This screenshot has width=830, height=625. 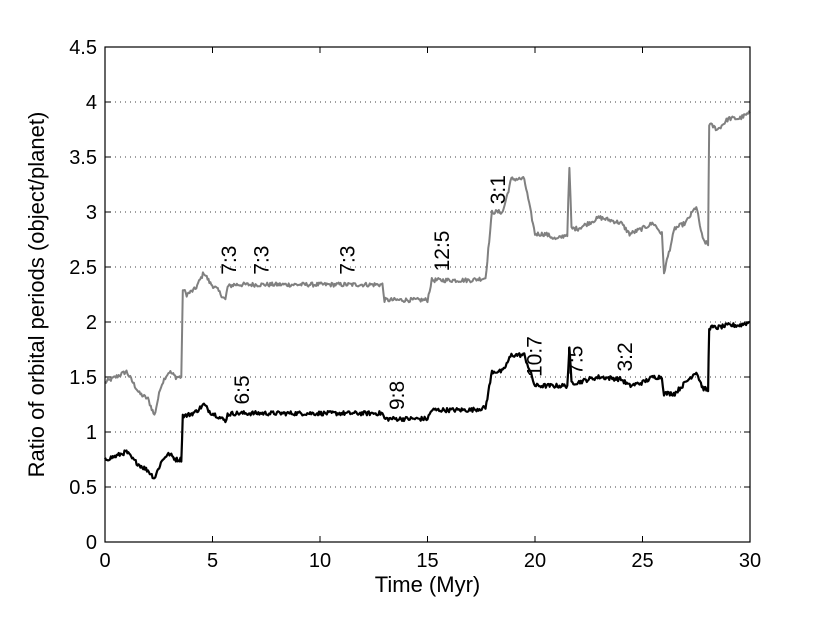 I want to click on y-tick-label: 1, so click(x=91, y=433).